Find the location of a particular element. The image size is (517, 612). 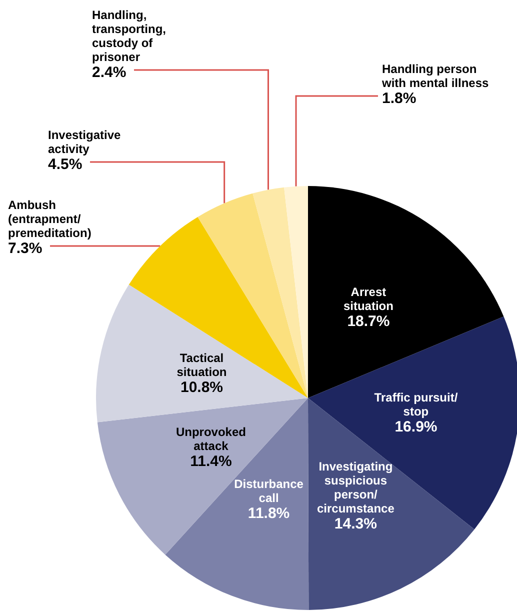

slice-label: Investigating suspicious person/ circumstance is located at coordinates (356, 488).